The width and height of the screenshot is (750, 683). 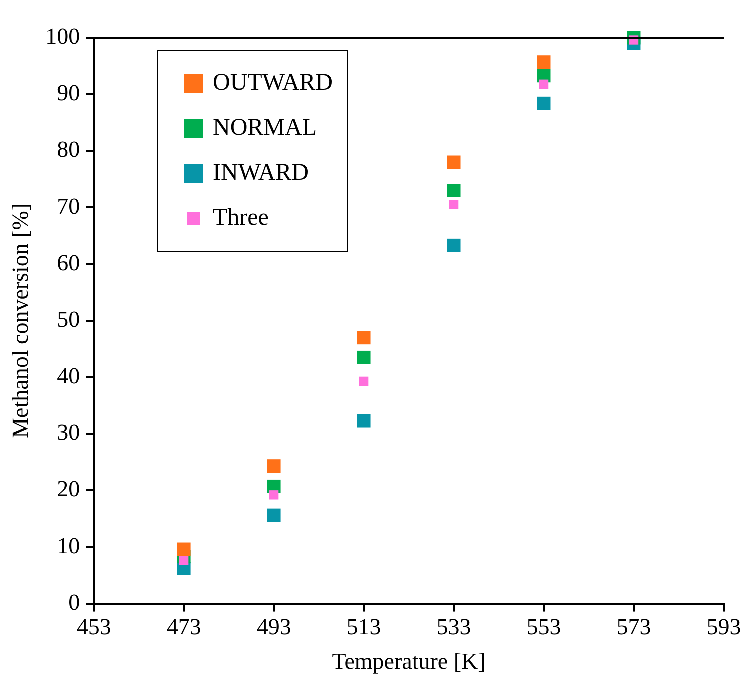 I want to click on legend-label: NORMAL, so click(x=265, y=128).